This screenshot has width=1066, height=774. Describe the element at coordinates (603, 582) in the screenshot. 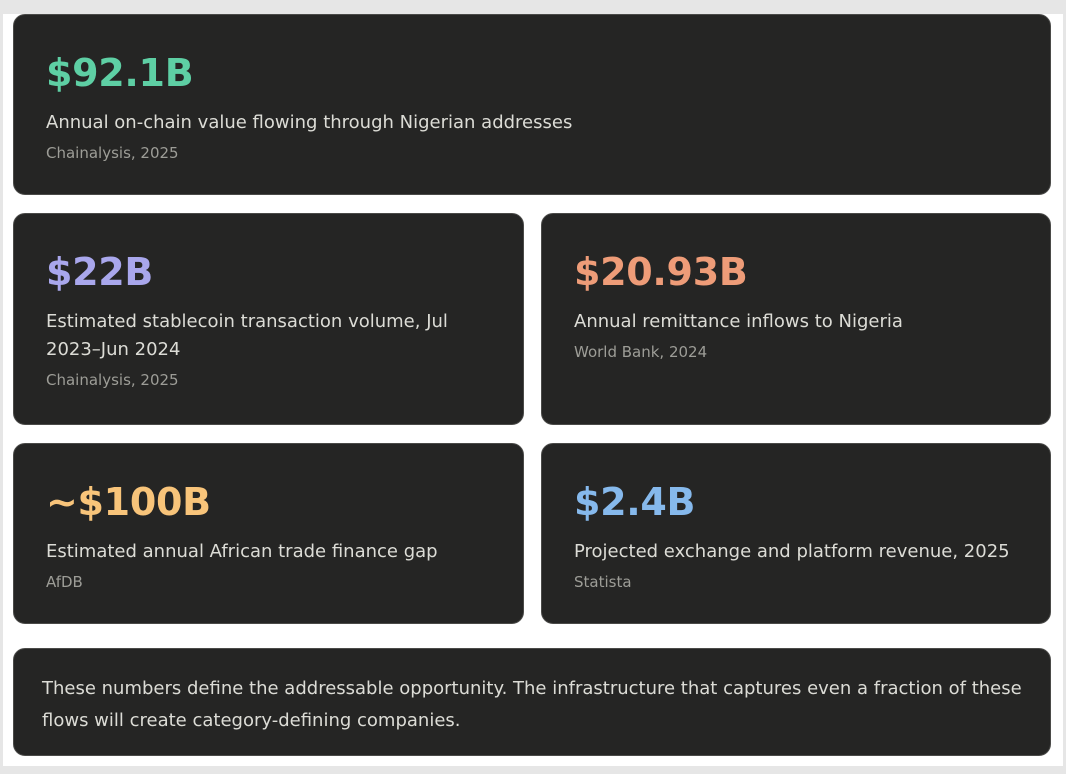

I see `stat-source: Statista` at that location.